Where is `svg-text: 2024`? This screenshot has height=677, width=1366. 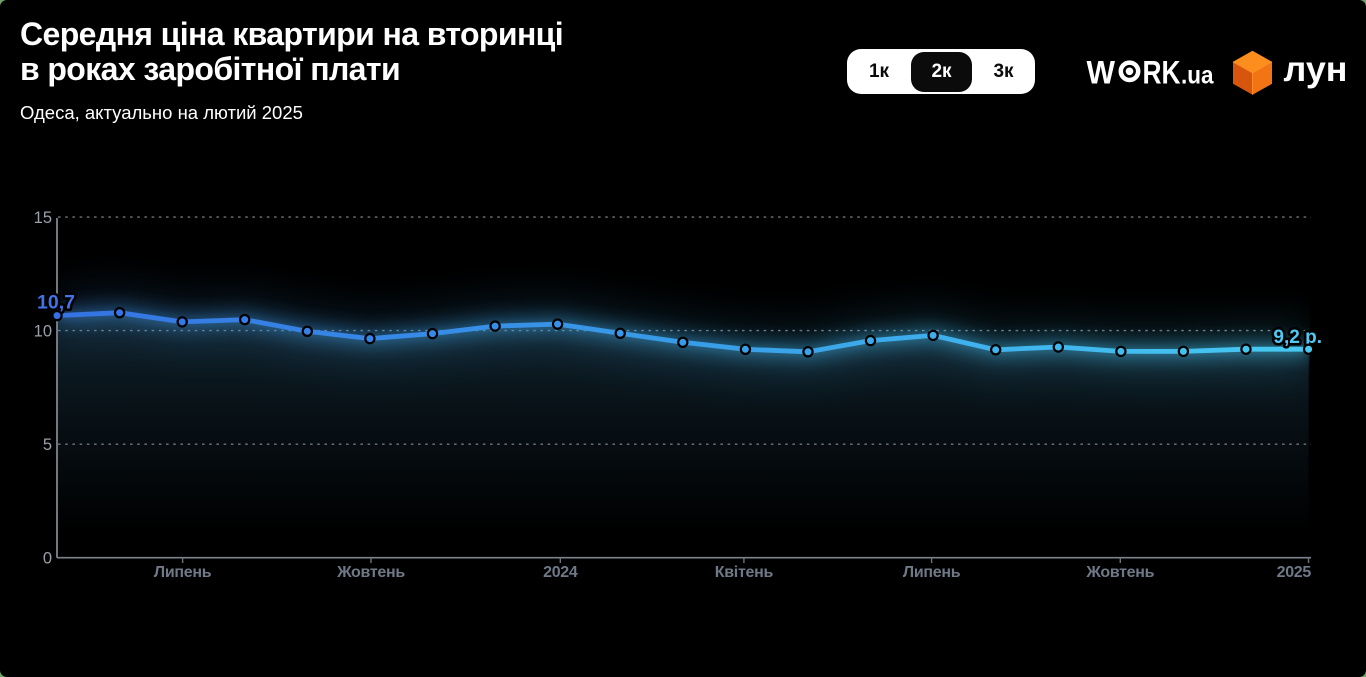
svg-text: 2024 is located at coordinates (560, 572).